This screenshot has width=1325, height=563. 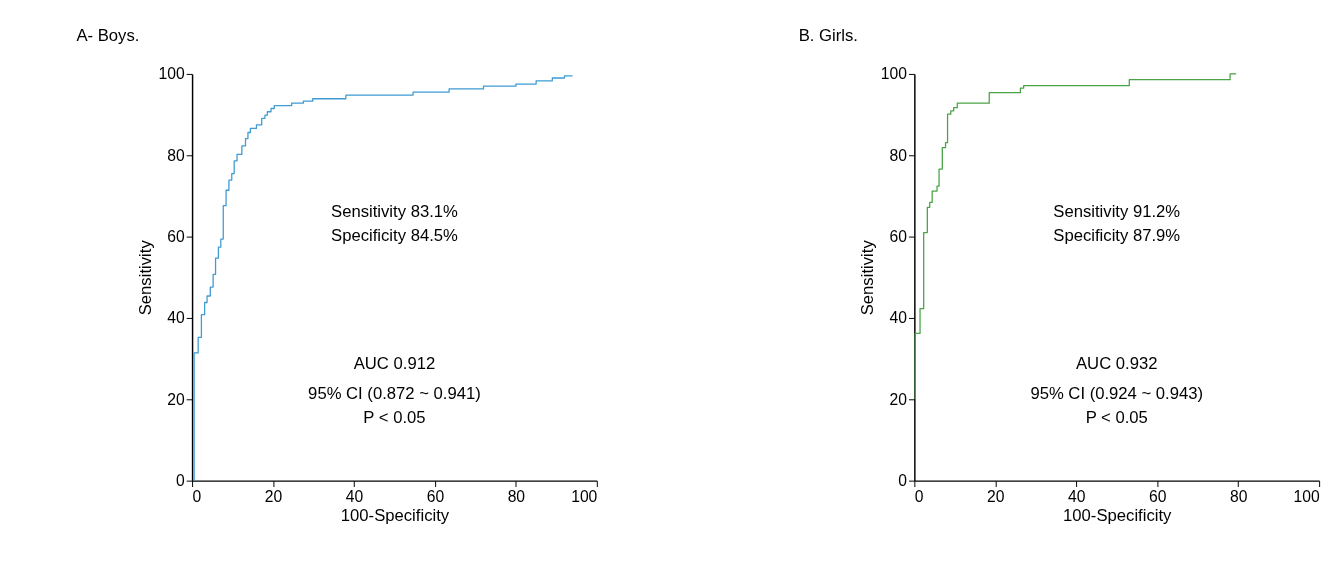 What do you see at coordinates (395, 212) in the screenshot?
I see `annotation: Sensitivity 83.1%` at bounding box center [395, 212].